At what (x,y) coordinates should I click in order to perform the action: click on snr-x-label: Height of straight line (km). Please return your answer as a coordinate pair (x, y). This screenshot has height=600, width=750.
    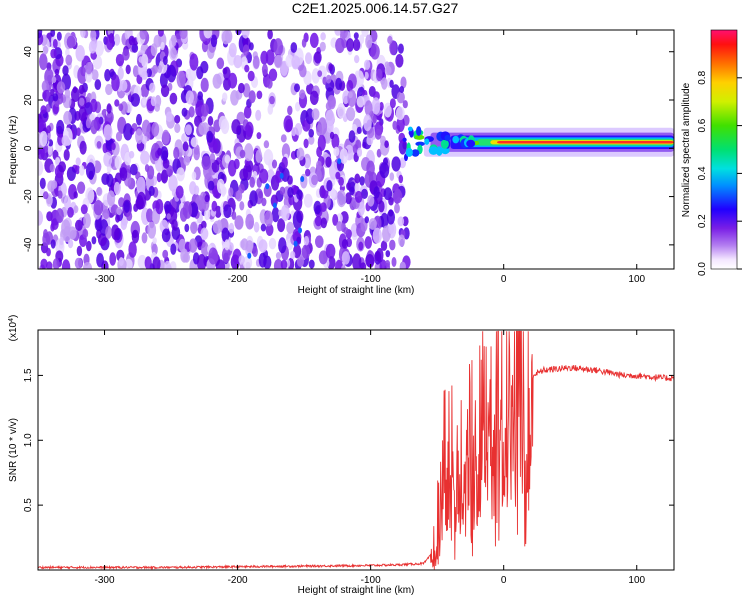
    Looking at the image, I should click on (356, 590).